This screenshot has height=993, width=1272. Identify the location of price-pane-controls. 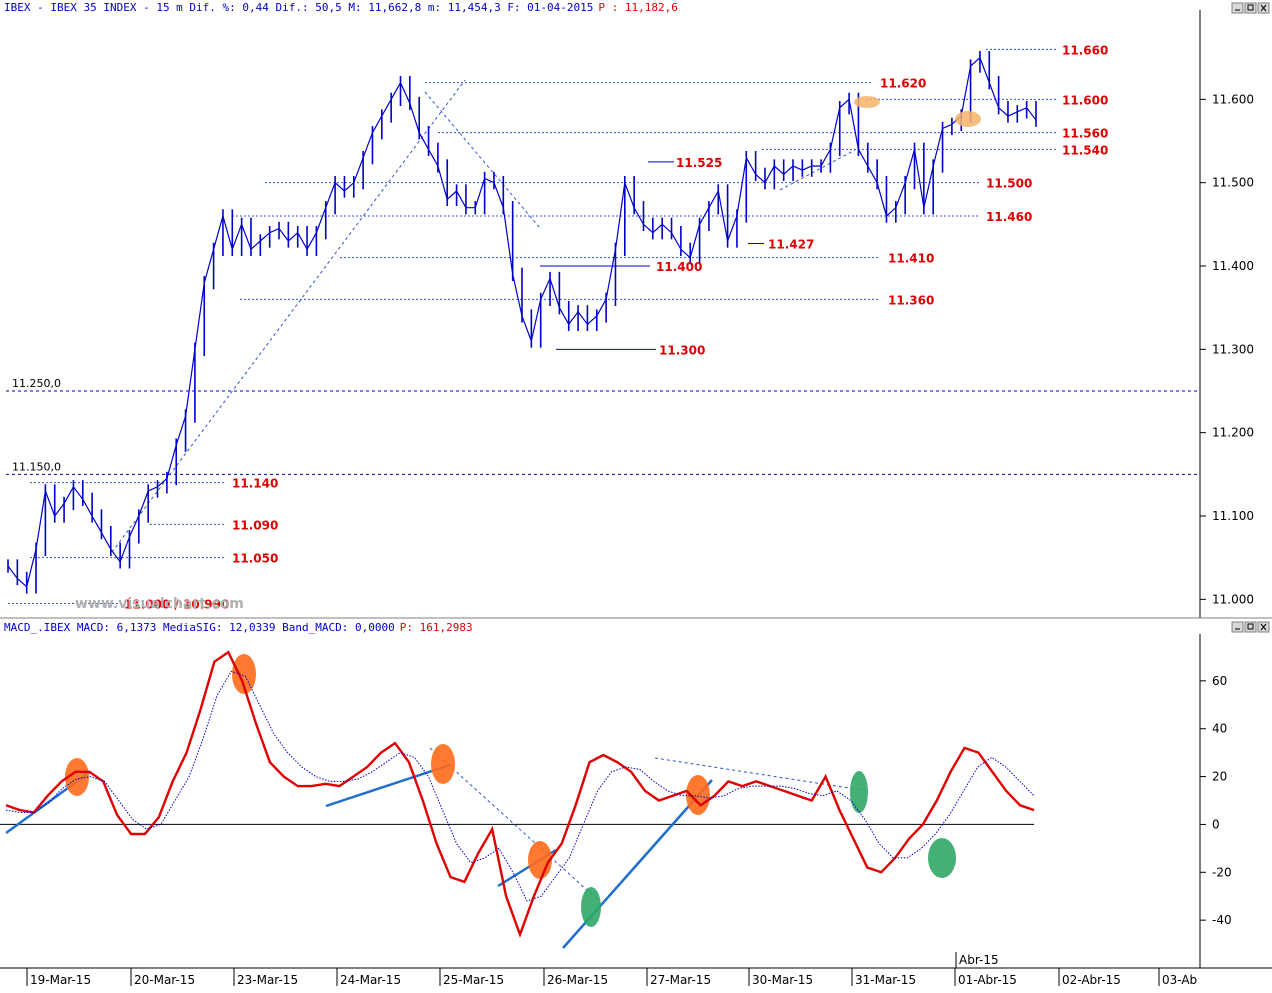
(1250, 8).